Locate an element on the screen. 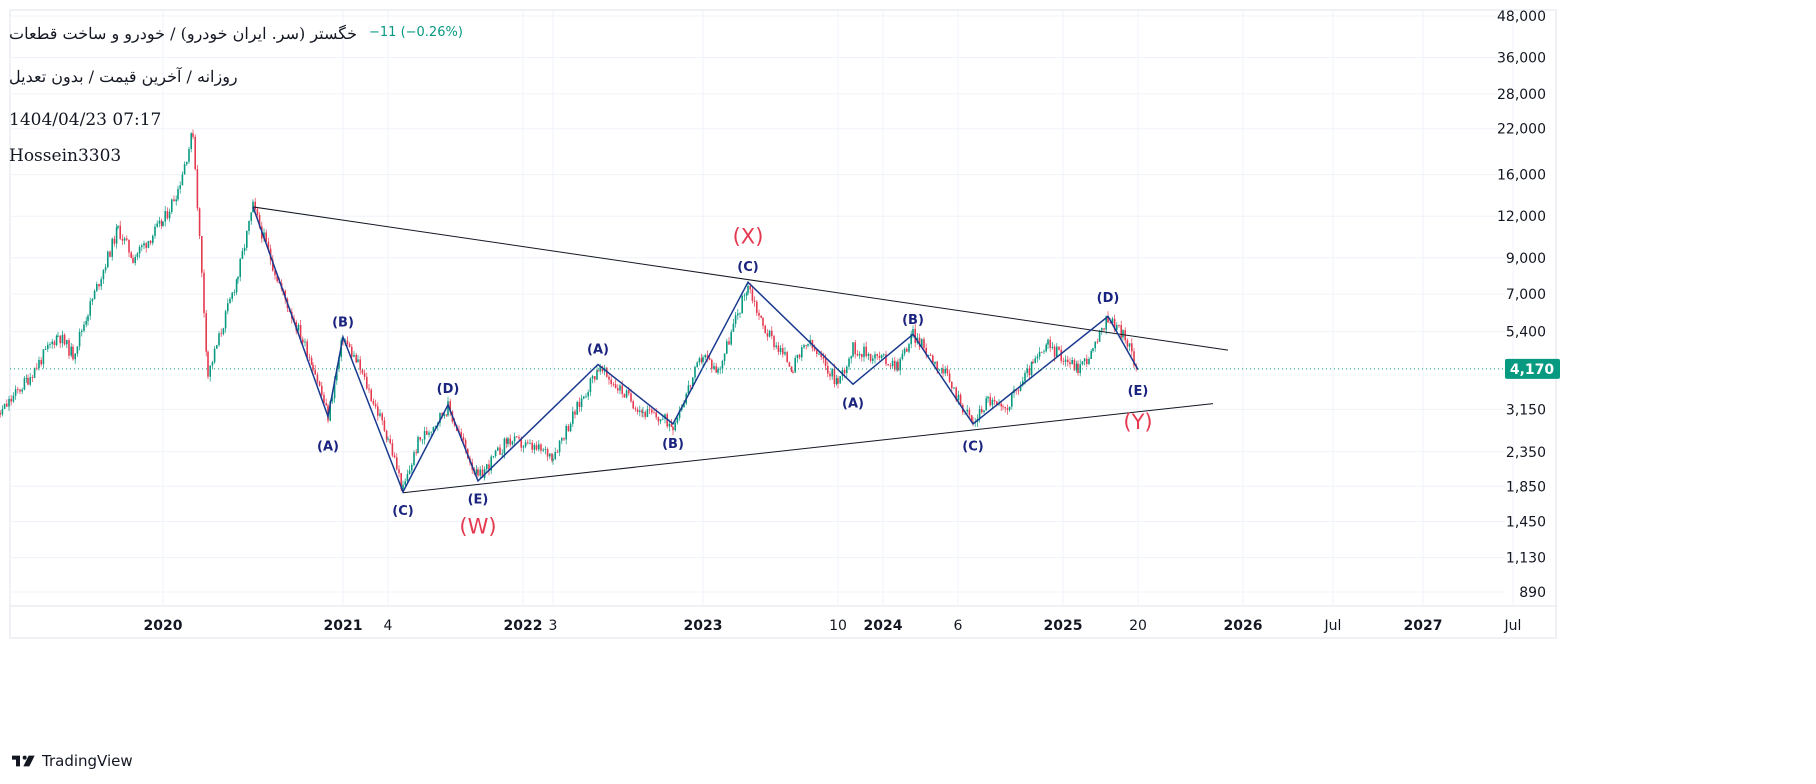 Image resolution: width=1816 pixels, height=784 pixels. wave-label: (B) is located at coordinates (343, 322).